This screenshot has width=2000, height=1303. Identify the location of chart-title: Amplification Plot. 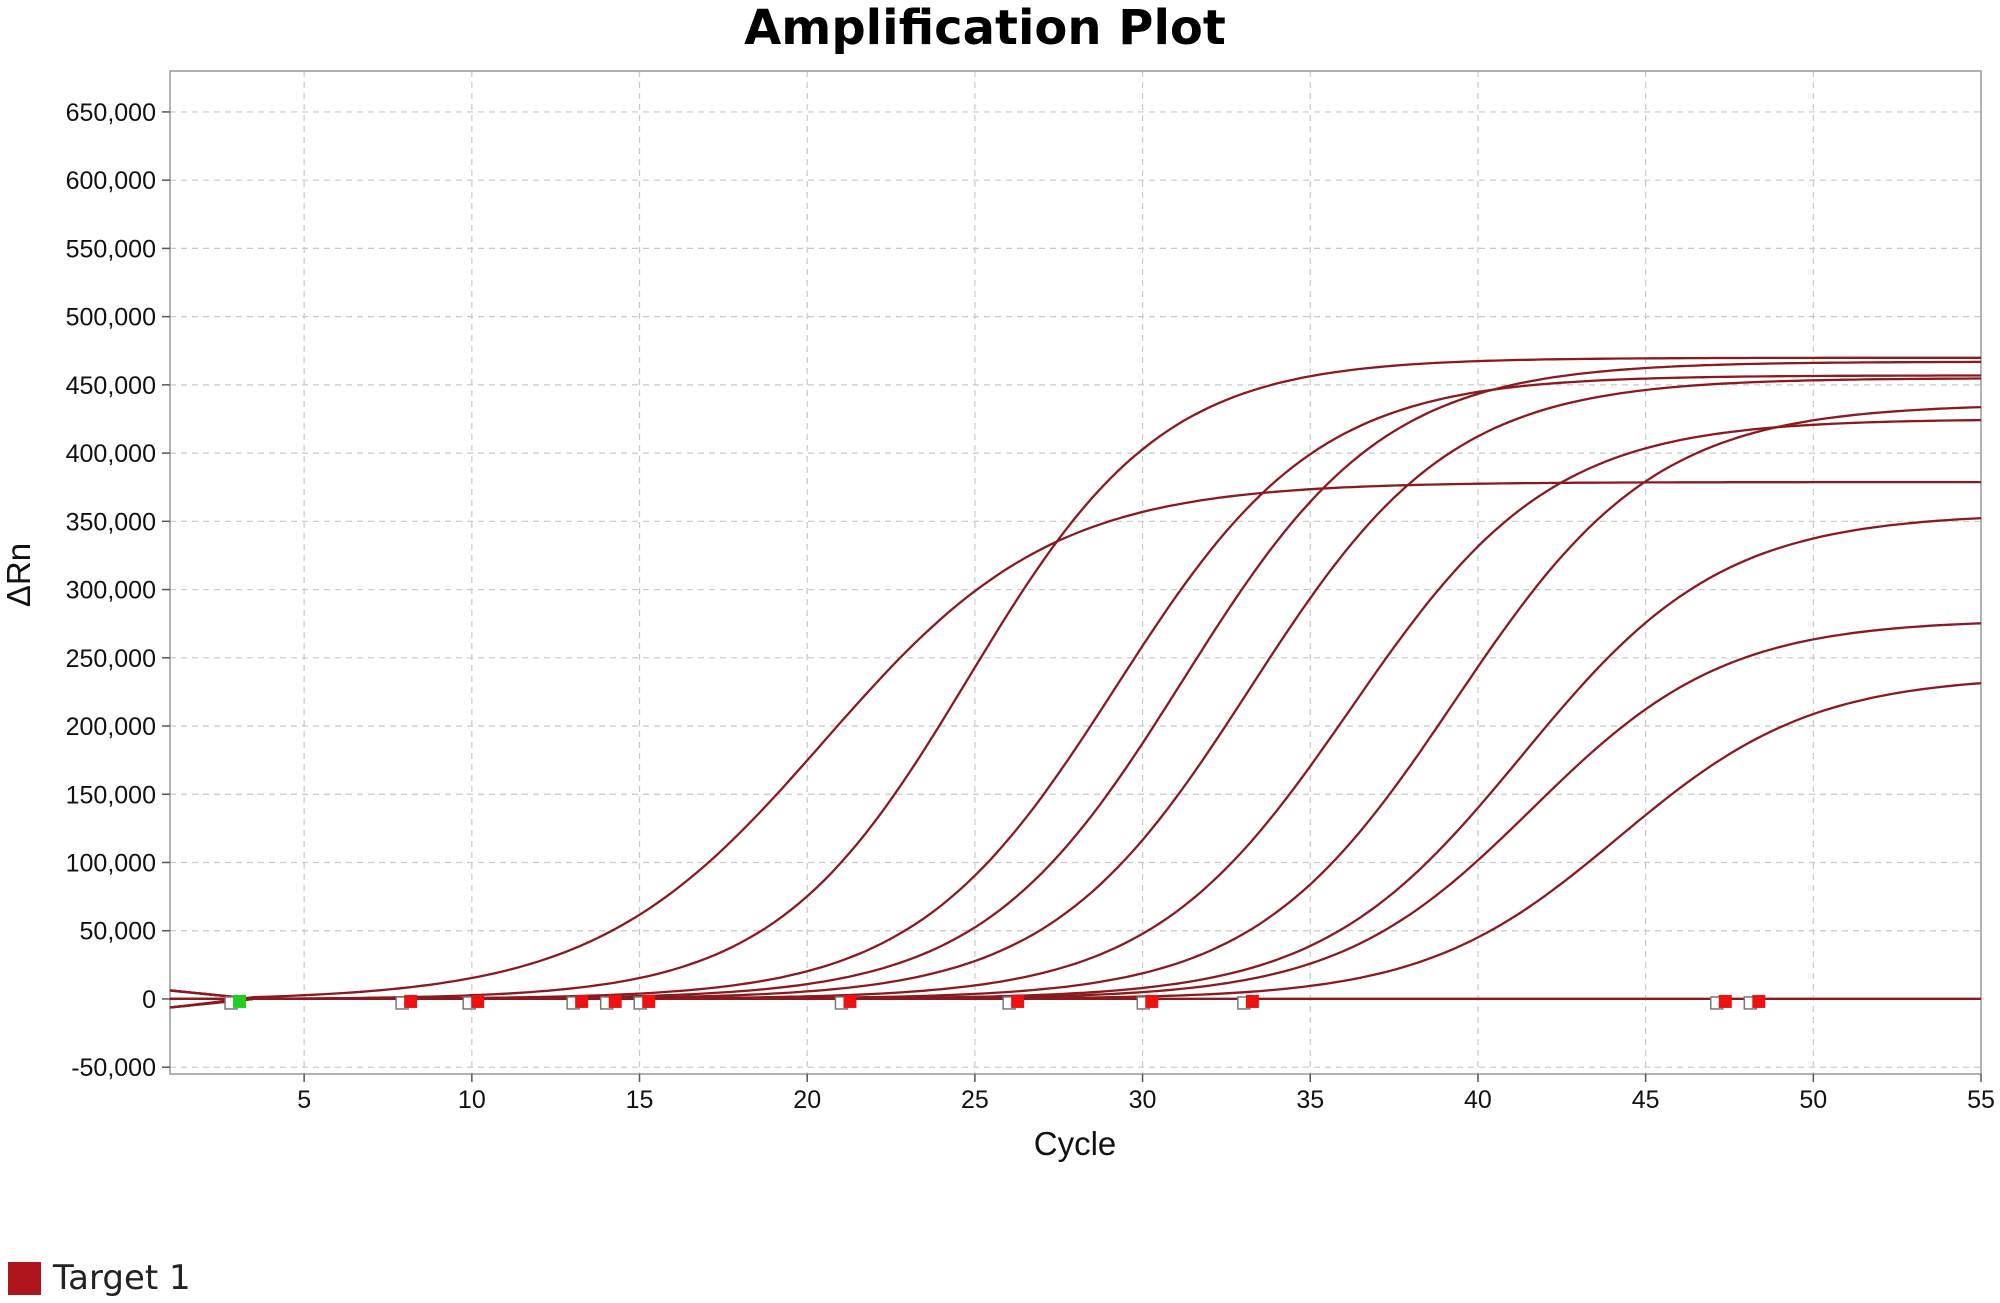
(985, 28).